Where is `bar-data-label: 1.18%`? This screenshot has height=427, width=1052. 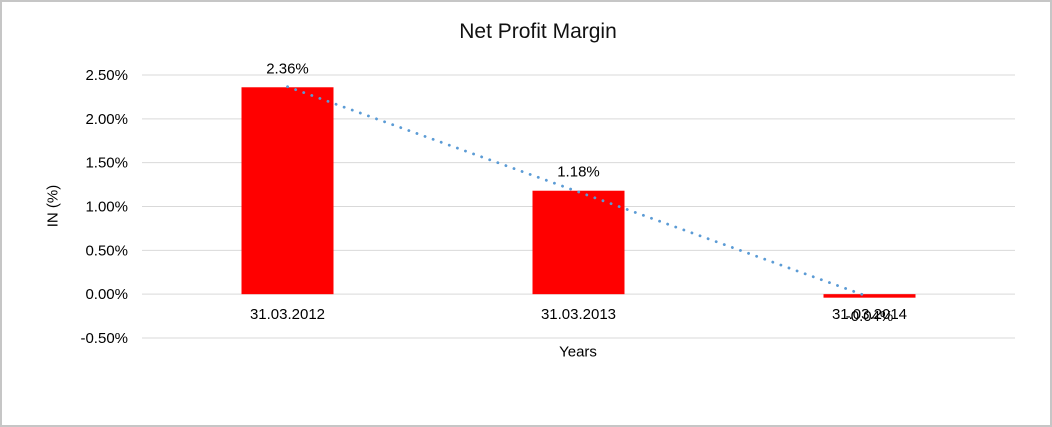 bar-data-label: 1.18% is located at coordinates (578, 172).